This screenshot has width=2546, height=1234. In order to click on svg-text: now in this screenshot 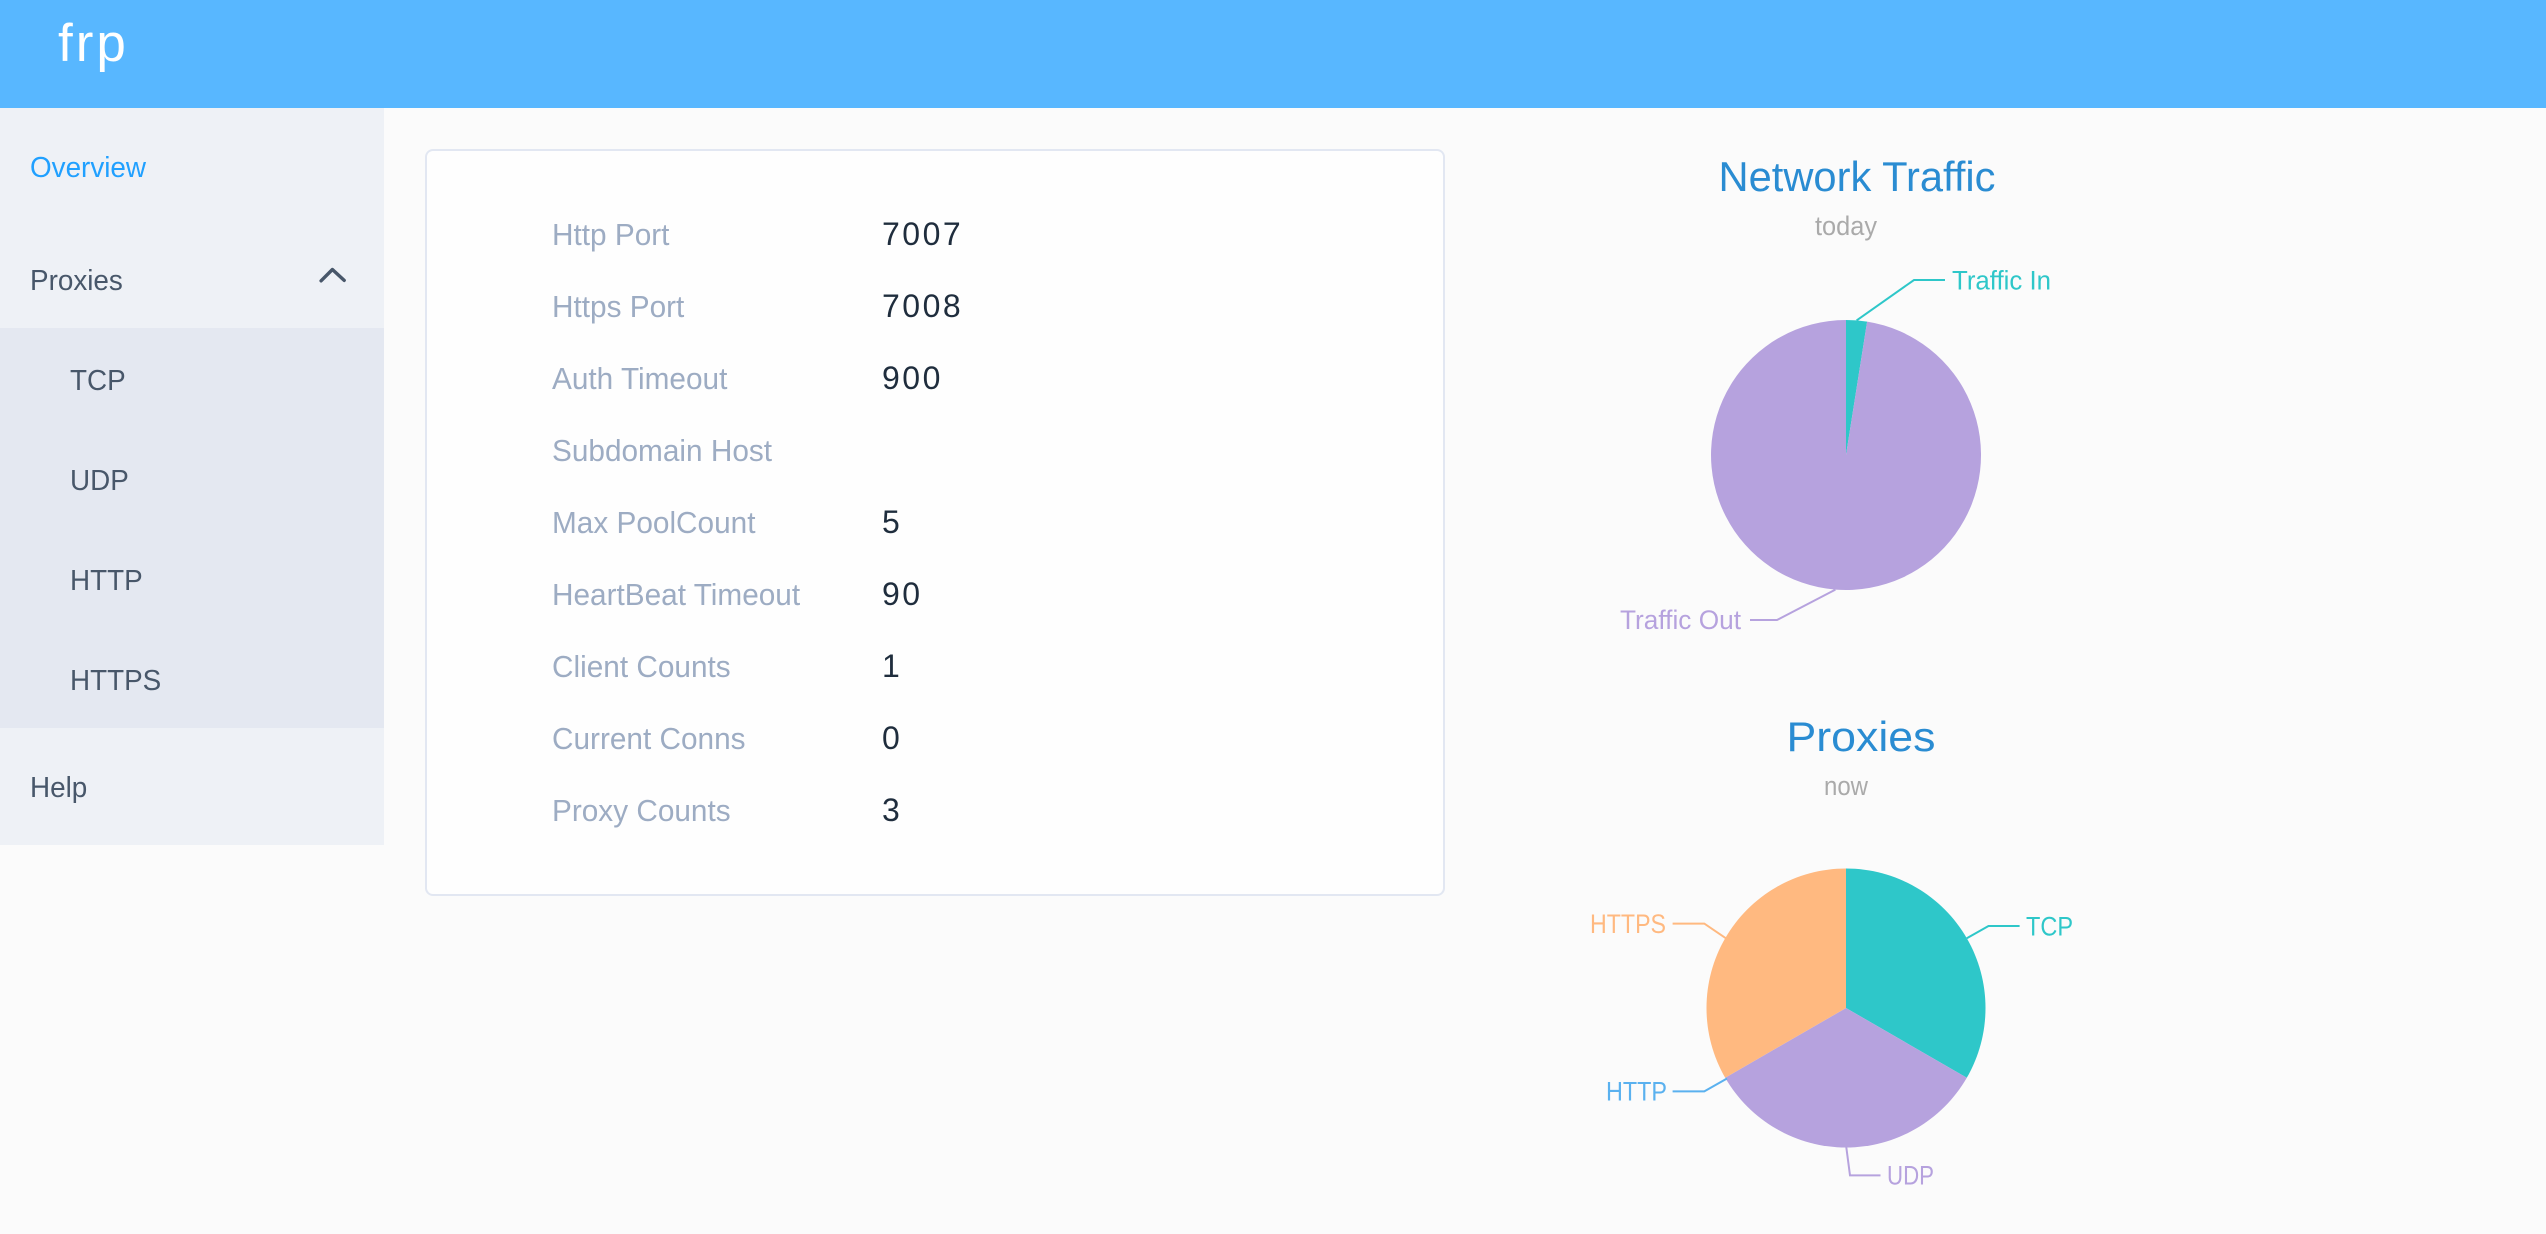, I will do `click(1846, 786)`.